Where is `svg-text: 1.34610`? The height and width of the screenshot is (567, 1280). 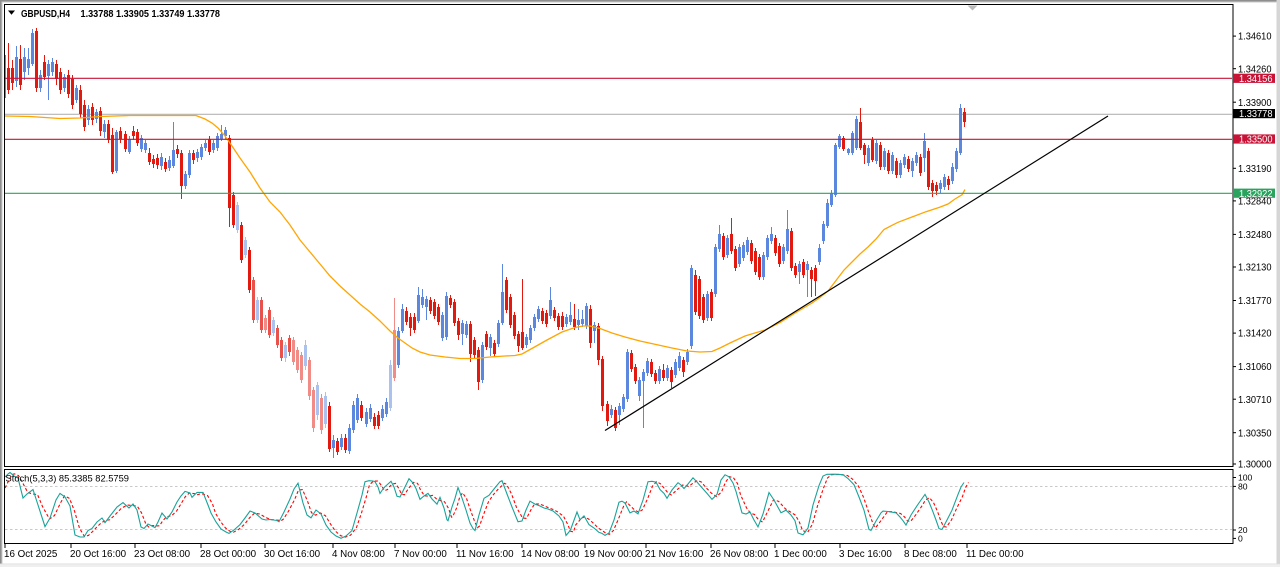 svg-text: 1.34610 is located at coordinates (1255, 37).